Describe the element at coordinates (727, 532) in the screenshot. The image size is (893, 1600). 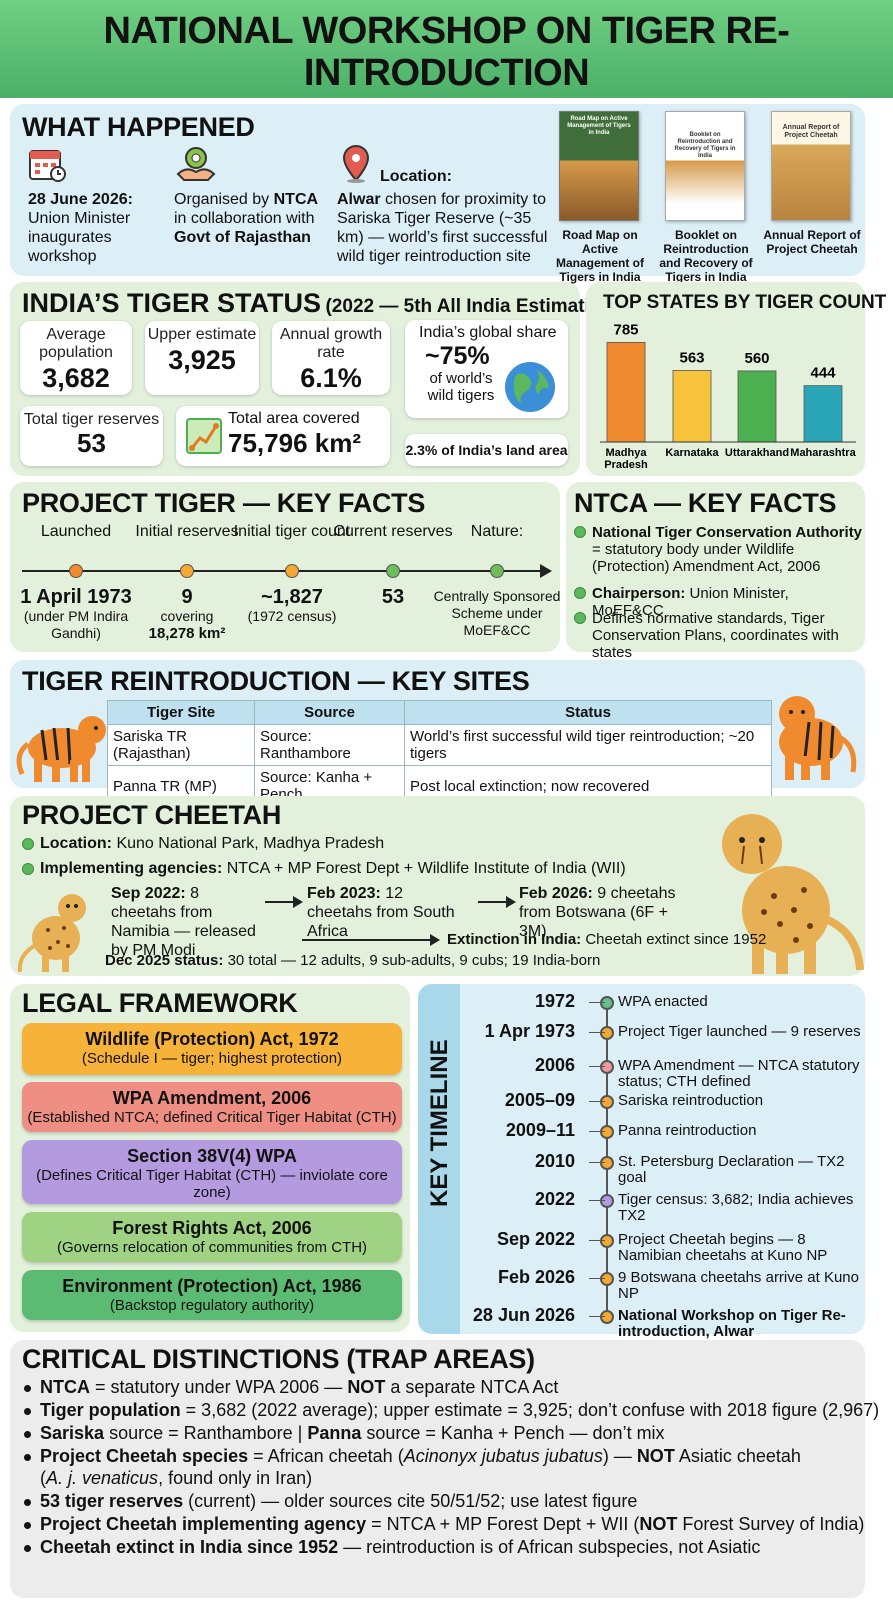
I see `ntca-b1-bold: National Tiger Conservation Authority` at that location.